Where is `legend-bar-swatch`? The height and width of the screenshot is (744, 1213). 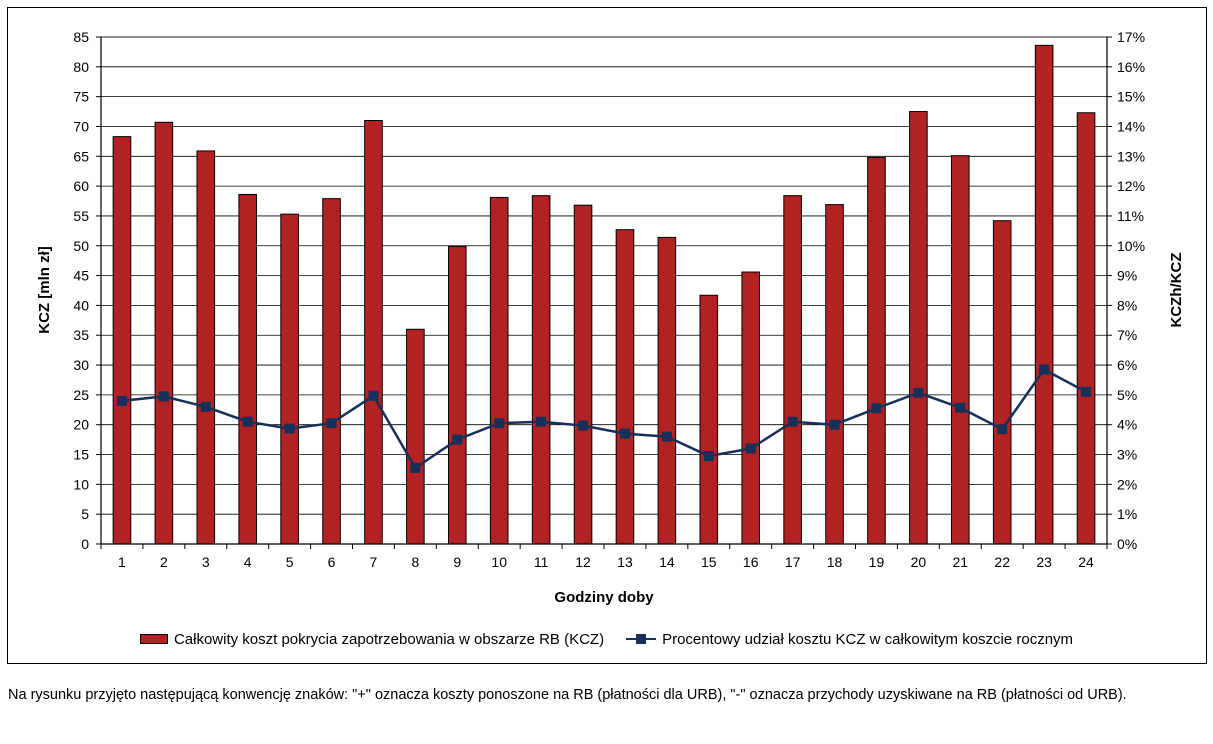
legend-bar-swatch is located at coordinates (153, 639).